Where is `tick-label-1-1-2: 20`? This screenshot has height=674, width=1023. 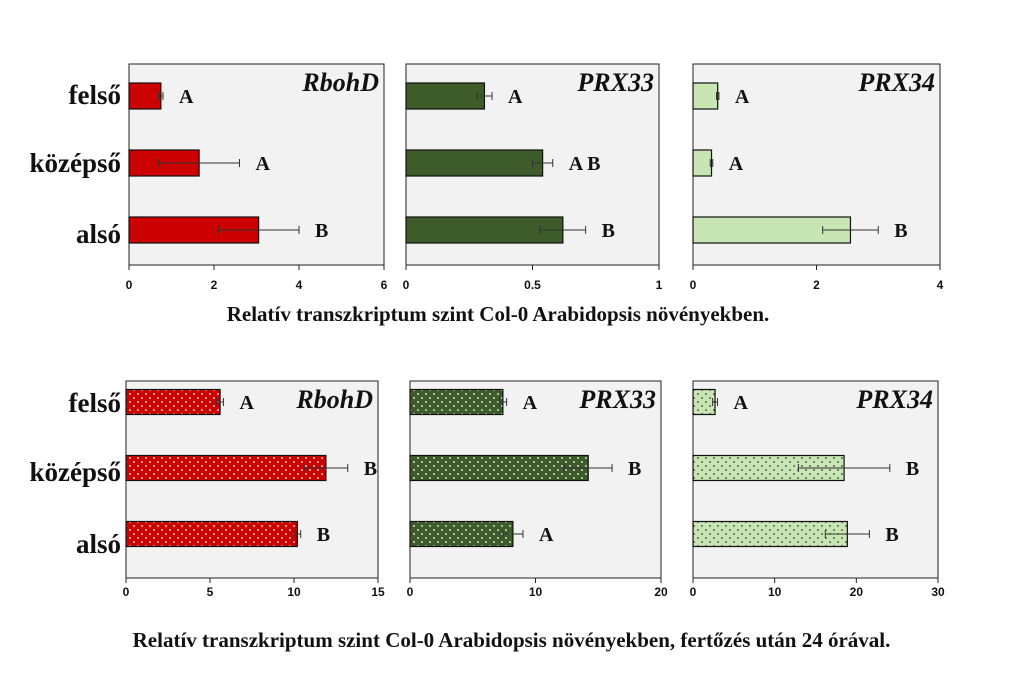 tick-label-1-1-2: 20 is located at coordinates (661, 592).